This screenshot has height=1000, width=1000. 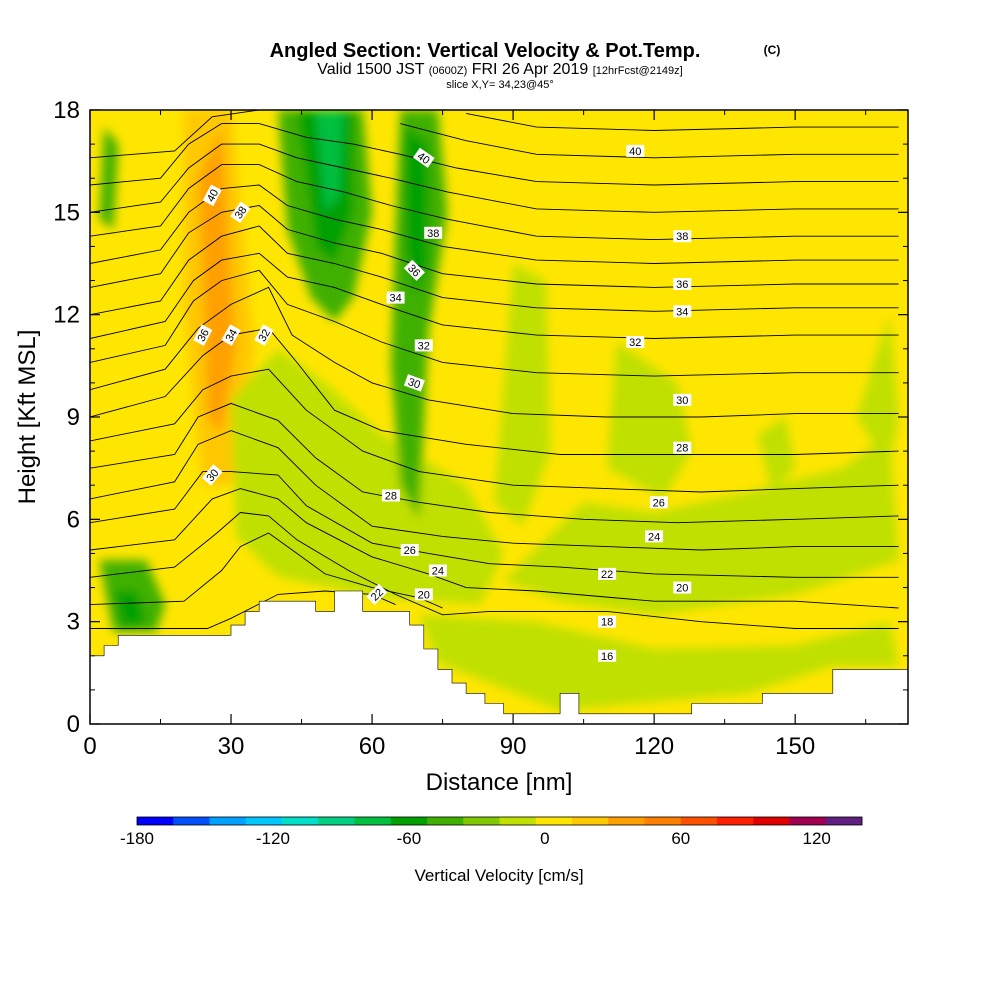 What do you see at coordinates (680, 838) in the screenshot?
I see `colorbar-tick-label: 60` at bounding box center [680, 838].